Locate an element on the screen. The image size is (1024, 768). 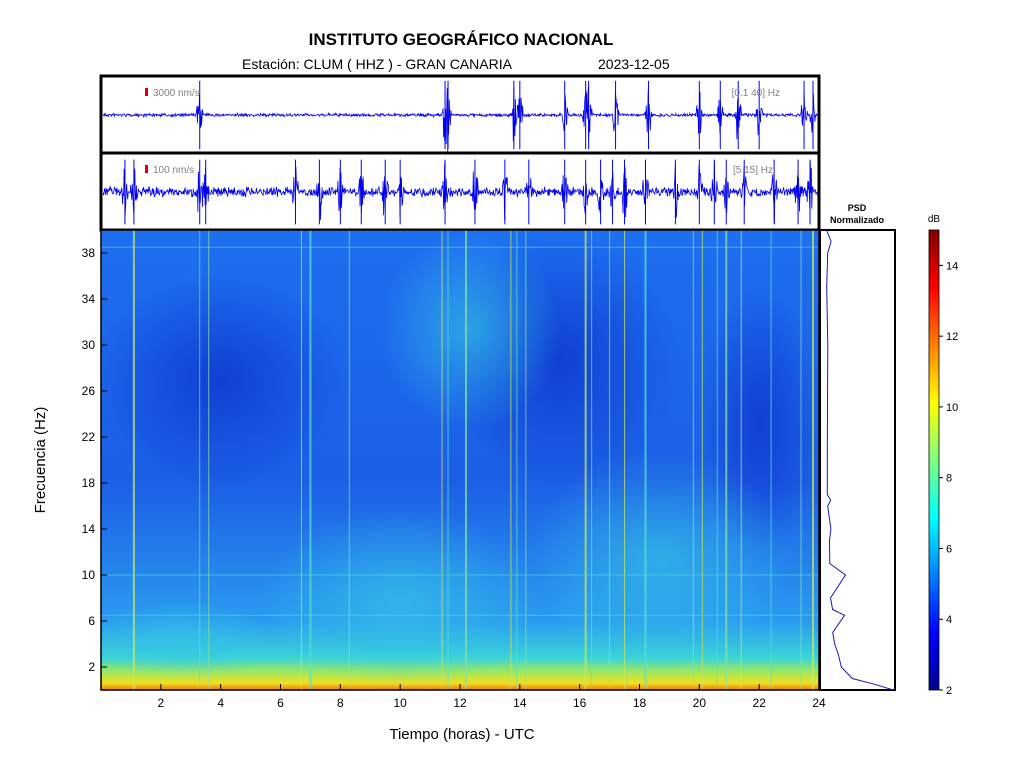
x-tick-label: 10 is located at coordinates (400, 703).